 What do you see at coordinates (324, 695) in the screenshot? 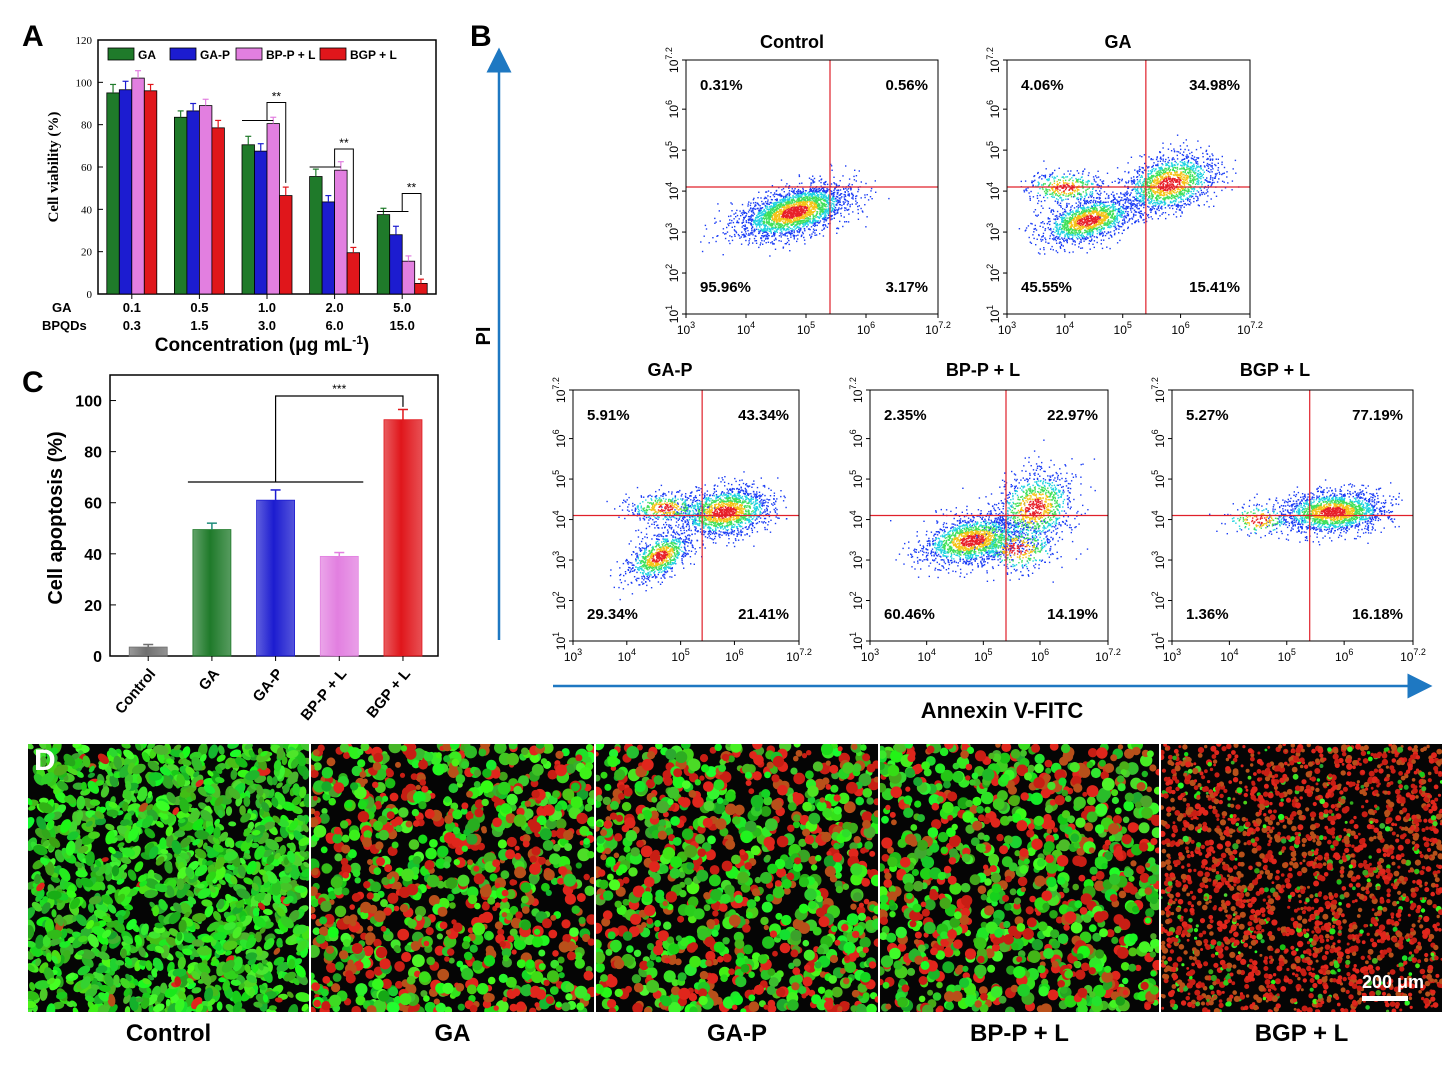
I see `x-tick-label: BP-P + L` at bounding box center [324, 695].